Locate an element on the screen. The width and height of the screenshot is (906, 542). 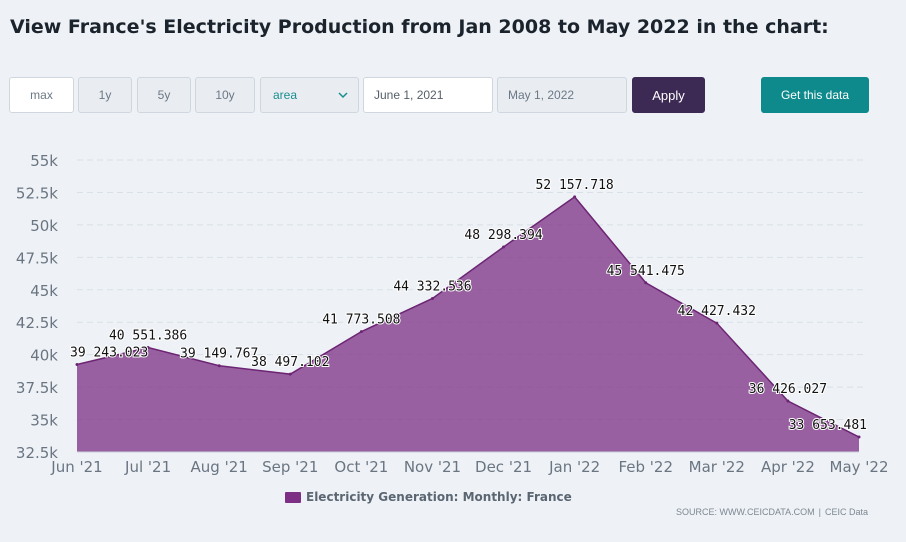
data-label: 42 427.432 is located at coordinates (717, 311).